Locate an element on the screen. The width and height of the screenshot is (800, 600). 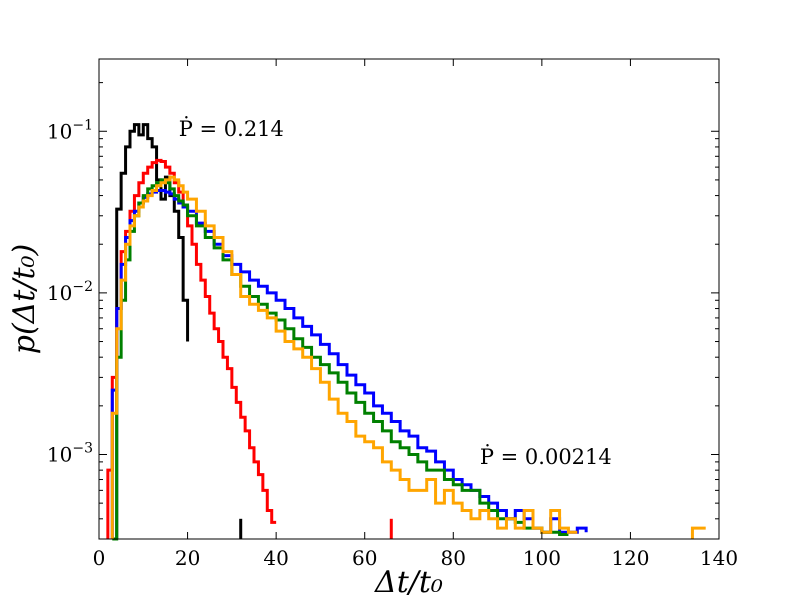
y-tick-label-1: 10⁻² is located at coordinates (70, 292).